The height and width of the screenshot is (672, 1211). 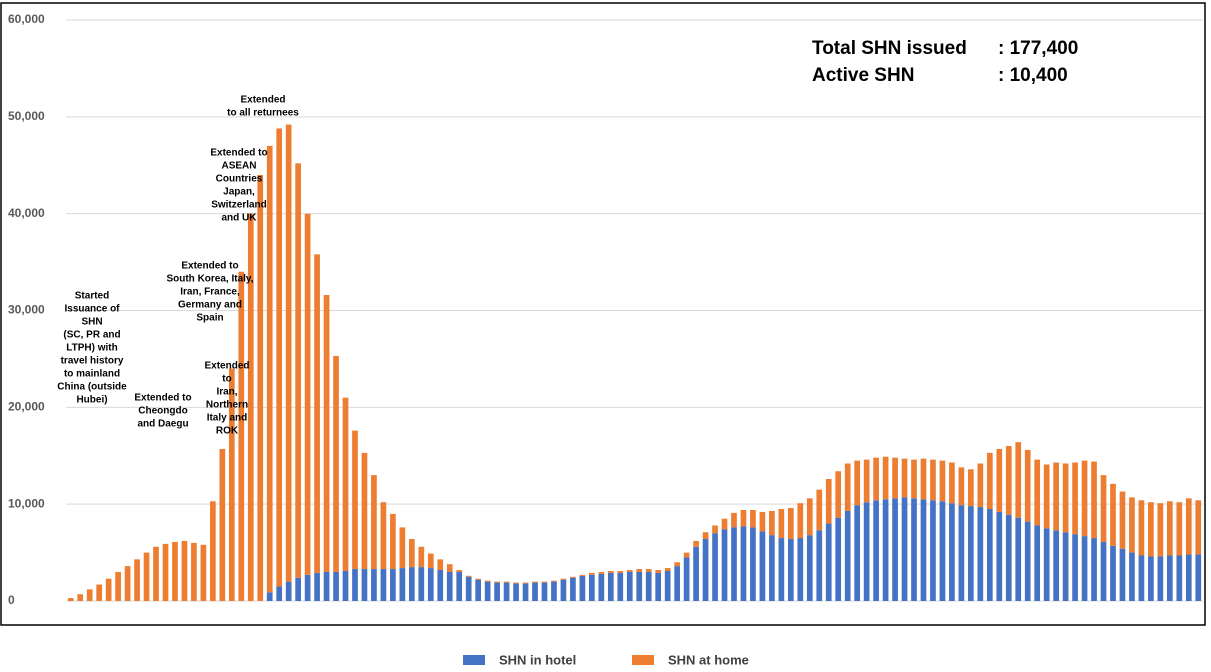 What do you see at coordinates (26, 407) in the screenshot?
I see `y-tick-label: 20,000` at bounding box center [26, 407].